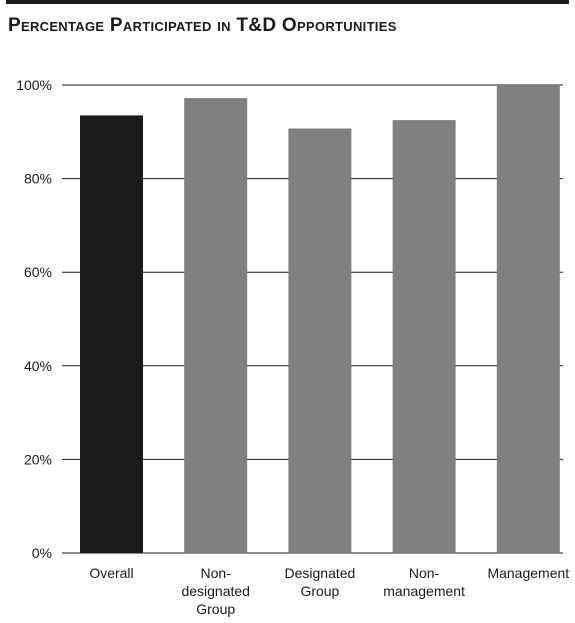  I want to click on y-tick-label-100: 100%, so click(34, 85).